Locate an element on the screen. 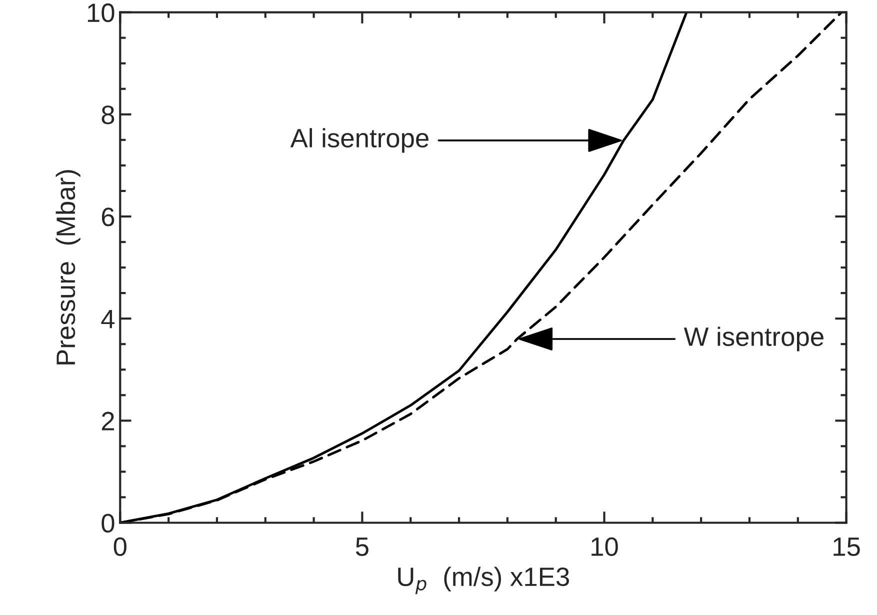 This screenshot has height=615, width=877. x-tick-label: 10 is located at coordinates (605, 546).